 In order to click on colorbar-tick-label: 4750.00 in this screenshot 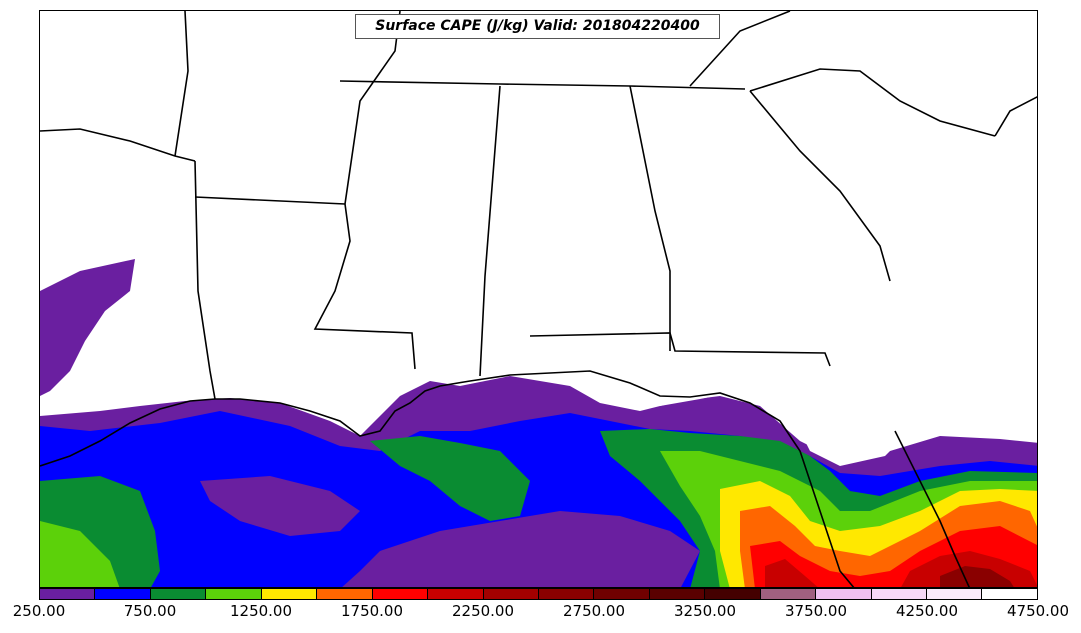, I will do `click(1038, 611)`.